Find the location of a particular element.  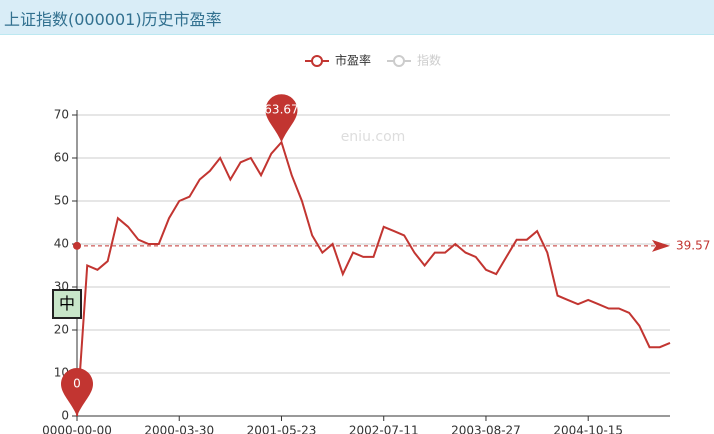

x-tick-label: 0000-00-00 is located at coordinates (77, 429).